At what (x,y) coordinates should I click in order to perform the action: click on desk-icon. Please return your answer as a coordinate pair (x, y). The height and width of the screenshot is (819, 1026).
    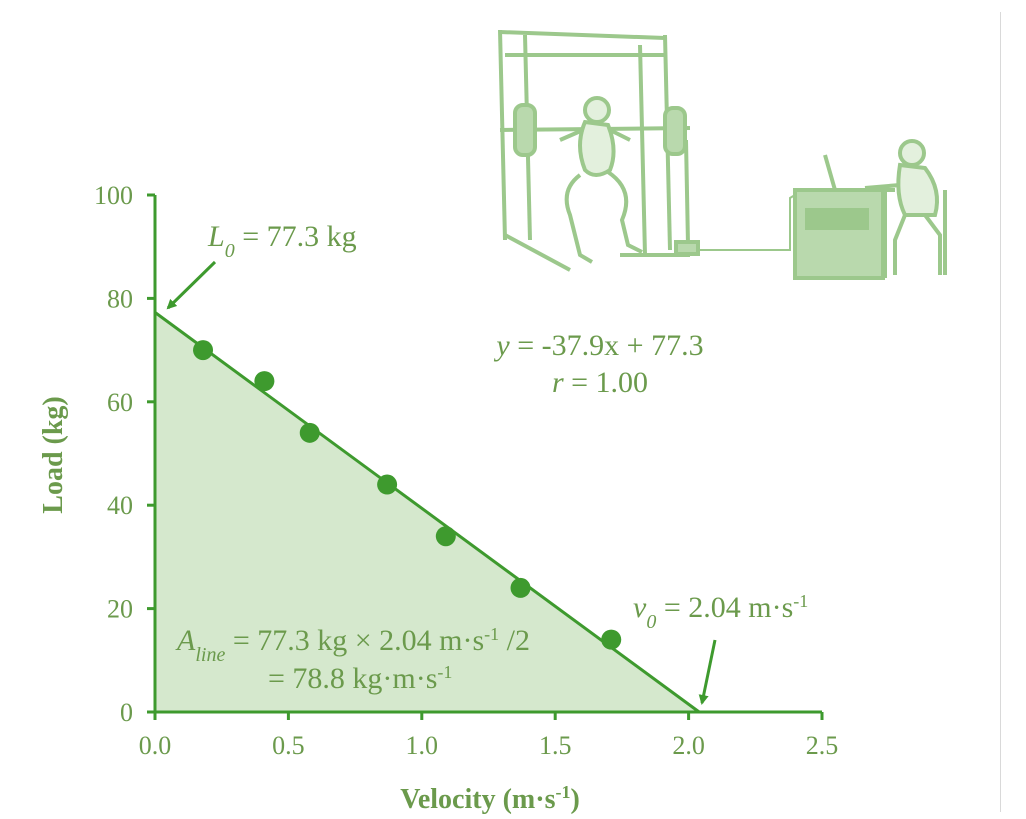
    Looking at the image, I should click on (844, 234).